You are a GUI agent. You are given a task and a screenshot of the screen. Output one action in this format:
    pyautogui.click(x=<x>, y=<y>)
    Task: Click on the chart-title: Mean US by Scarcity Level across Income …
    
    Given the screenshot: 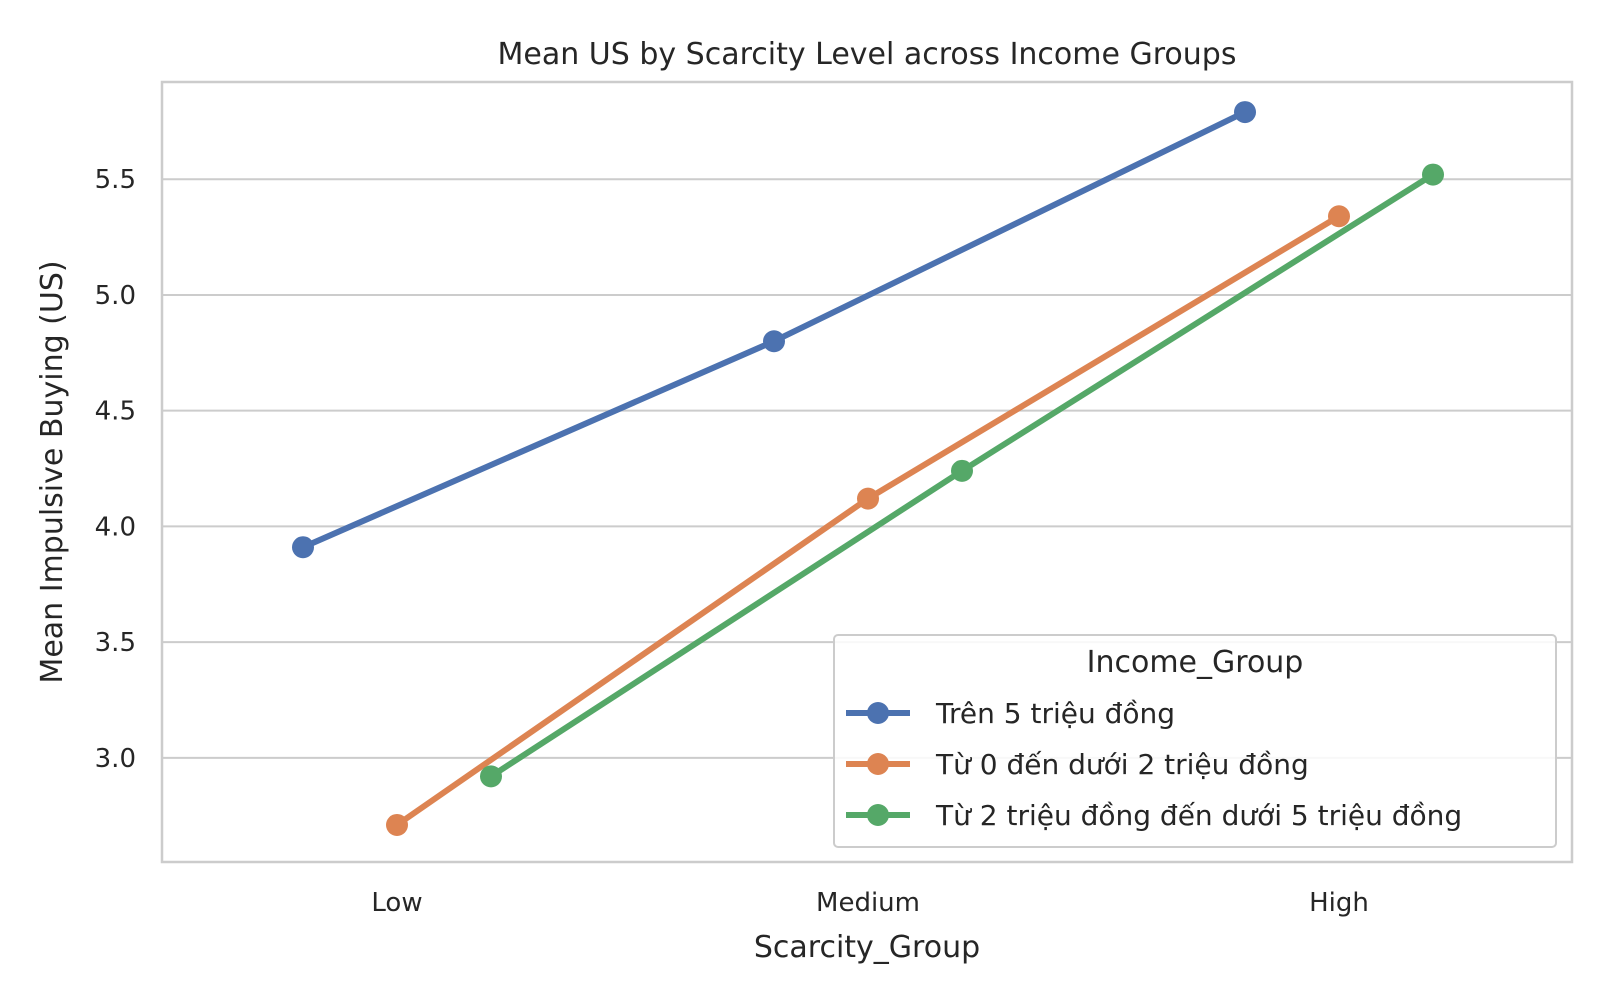 What is the action you would take?
    pyautogui.click(x=867, y=54)
    